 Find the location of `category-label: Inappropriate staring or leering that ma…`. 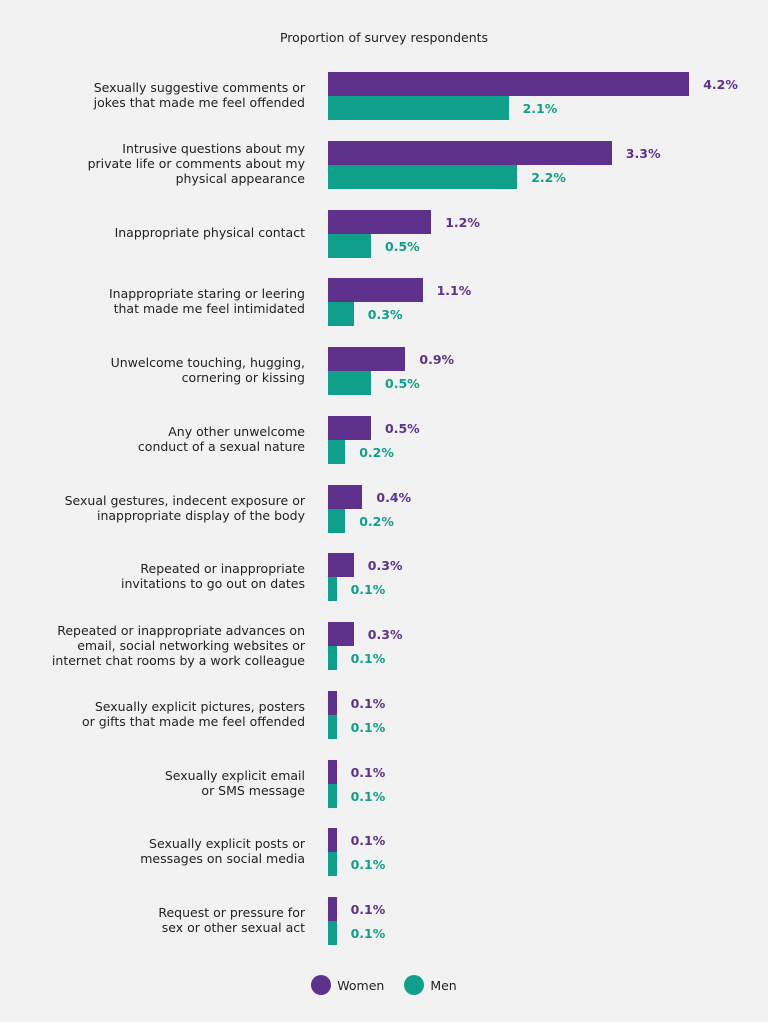

category-label: Inappropriate staring or leering that ma… is located at coordinates (206, 301).